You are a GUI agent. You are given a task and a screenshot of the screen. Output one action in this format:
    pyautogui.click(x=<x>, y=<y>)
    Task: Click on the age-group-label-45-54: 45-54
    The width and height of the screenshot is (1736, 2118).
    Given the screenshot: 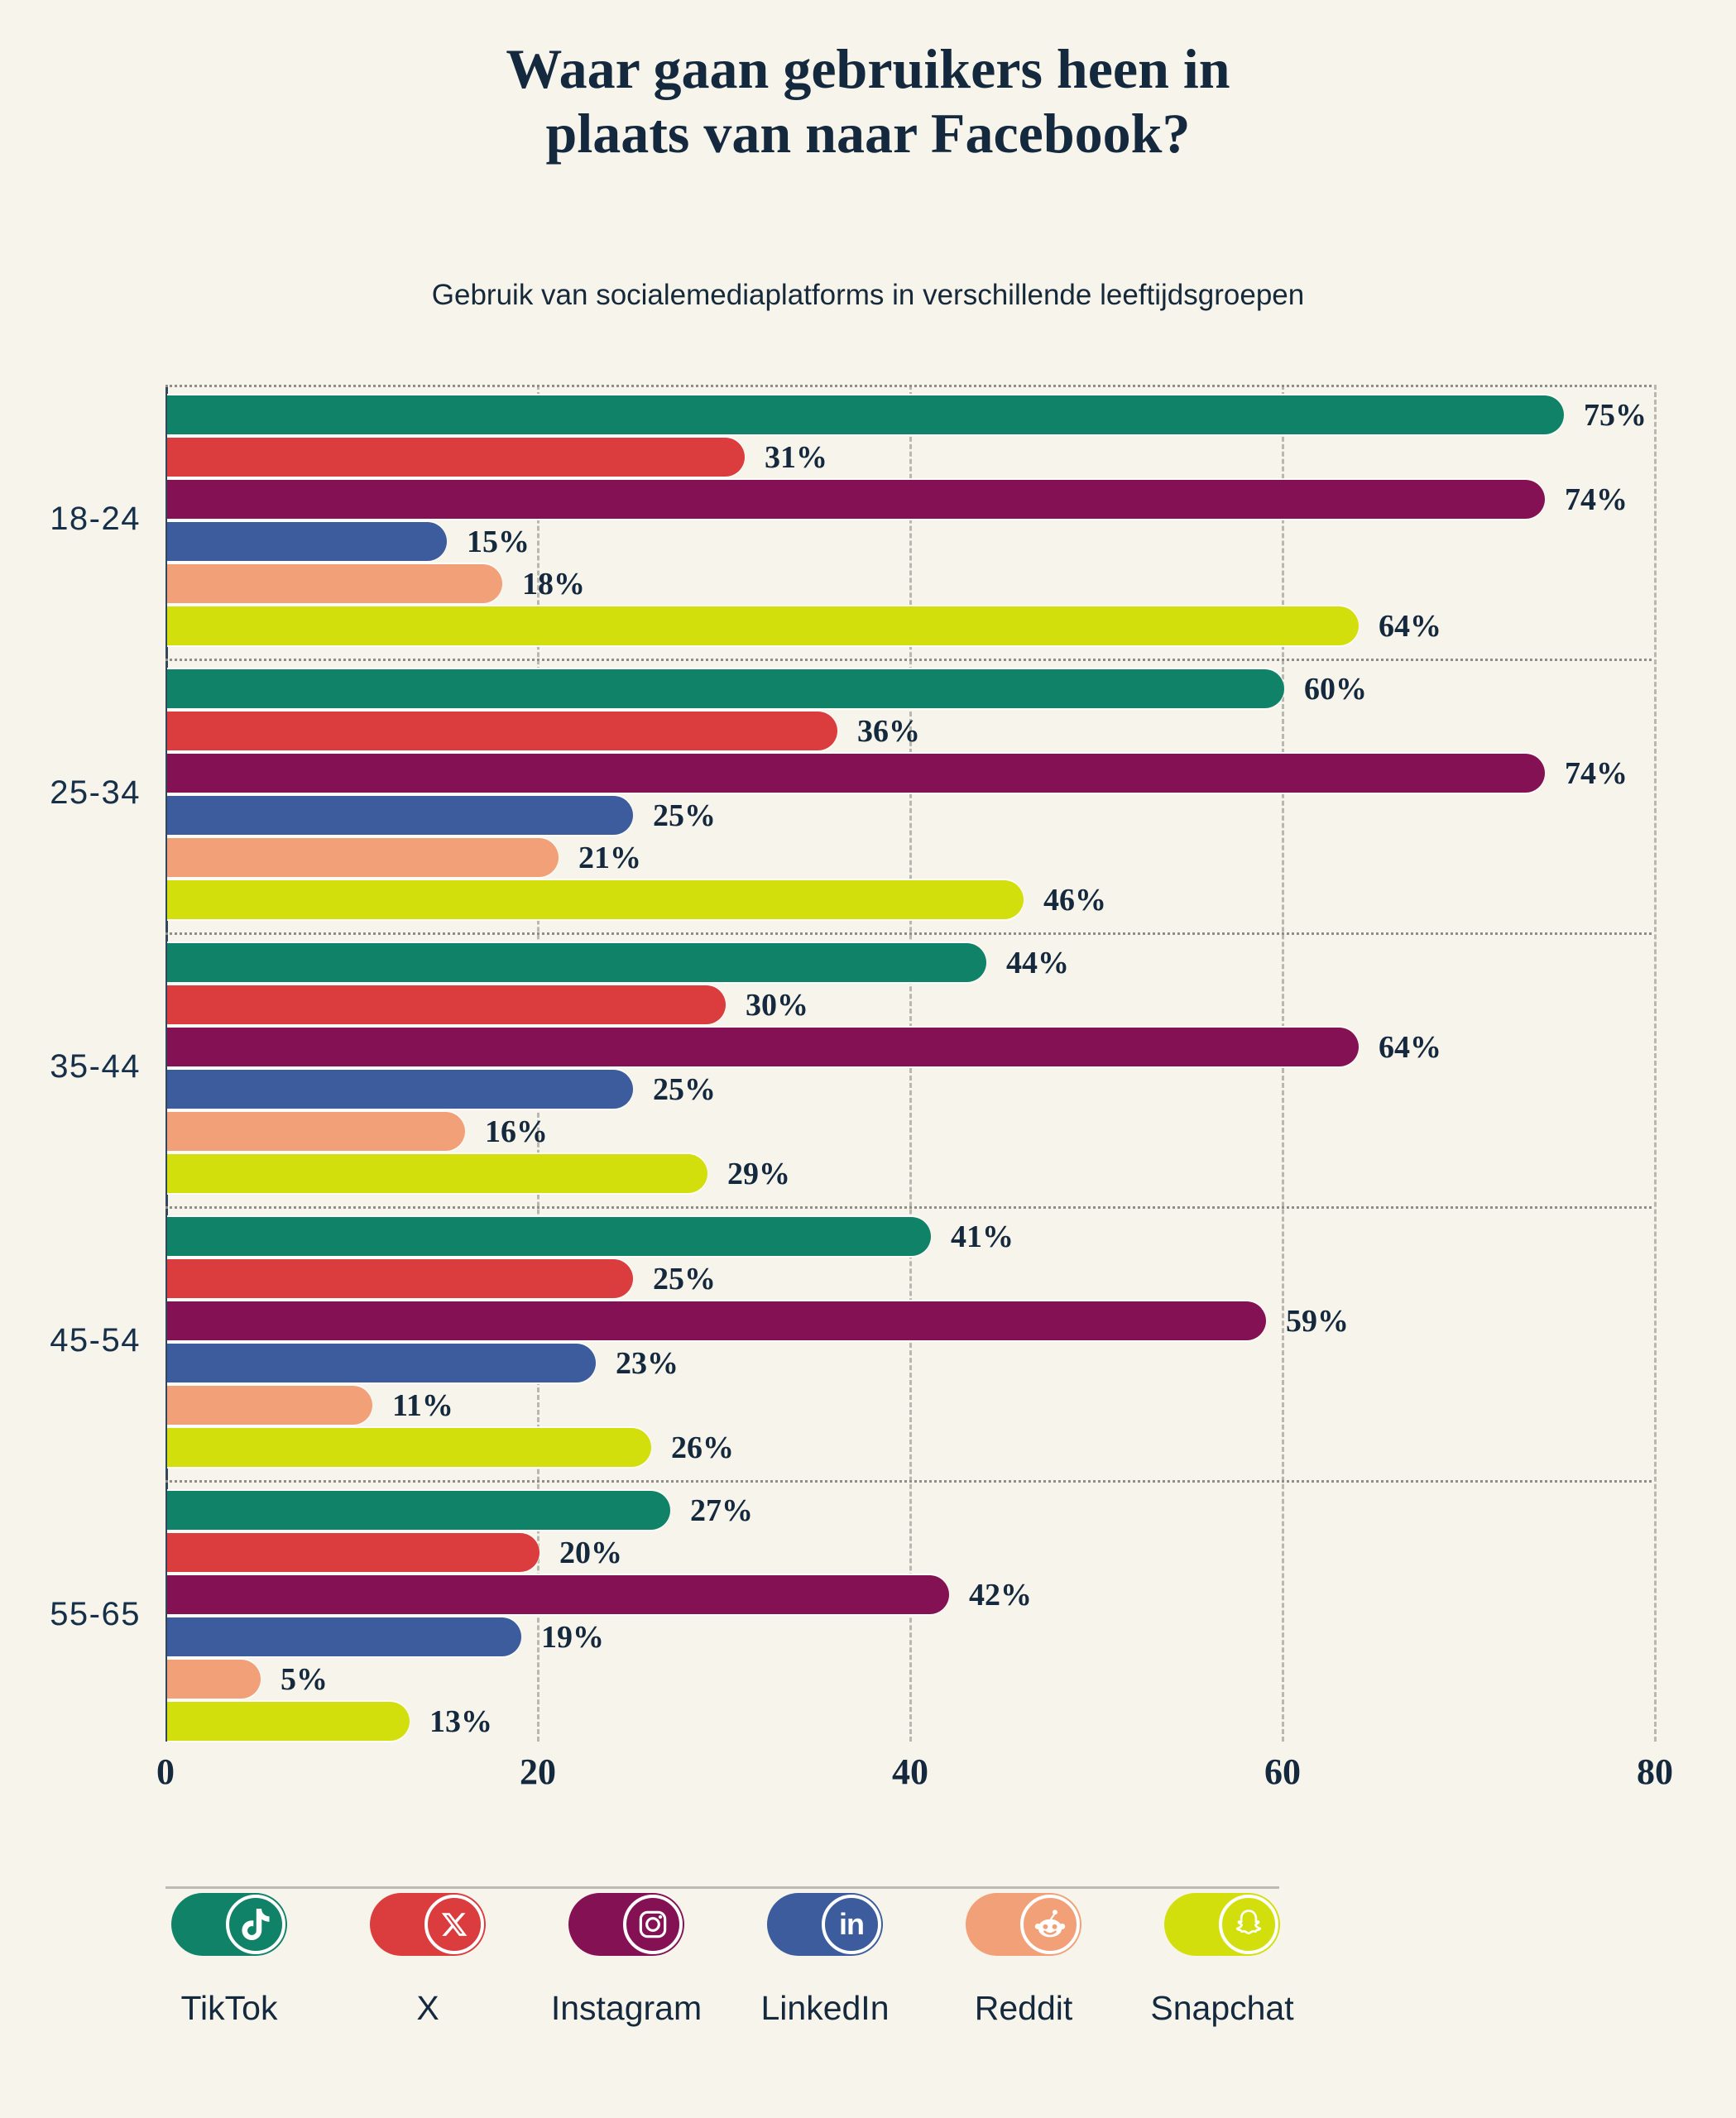 What is the action you would take?
    pyautogui.click(x=96, y=1340)
    